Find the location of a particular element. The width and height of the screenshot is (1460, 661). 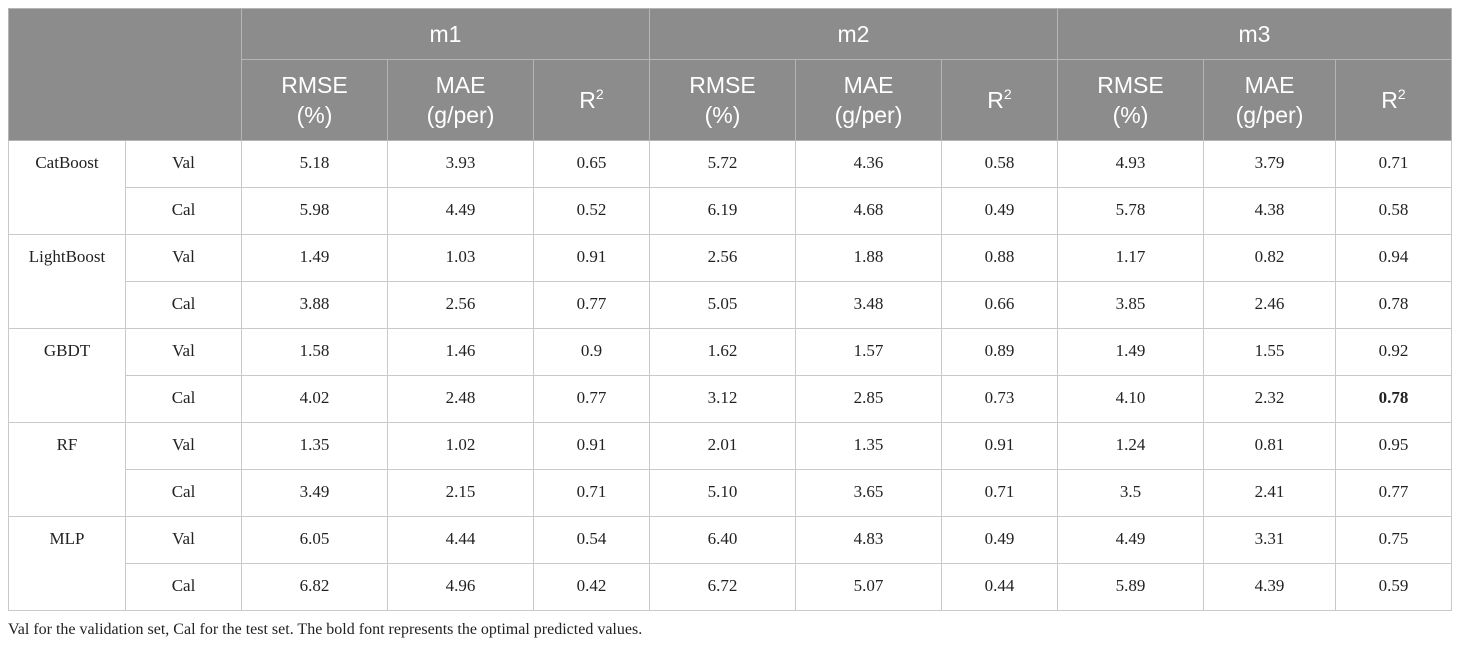

model-name-cell: RF is located at coordinates (67, 469).